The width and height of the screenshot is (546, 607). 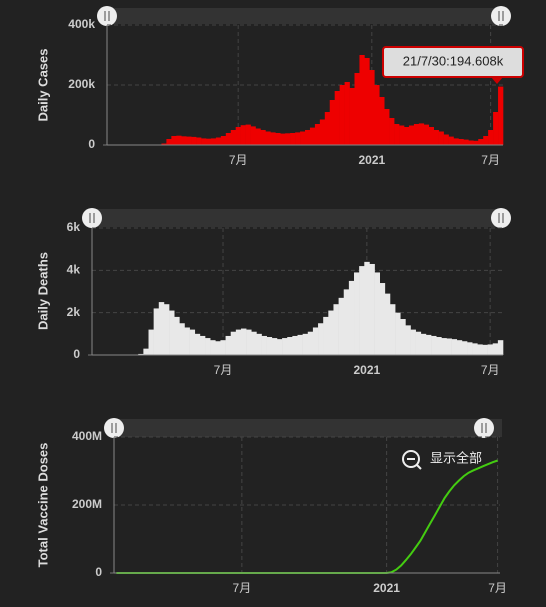 I want to click on y-tick-label: 2k, so click(x=74, y=312).